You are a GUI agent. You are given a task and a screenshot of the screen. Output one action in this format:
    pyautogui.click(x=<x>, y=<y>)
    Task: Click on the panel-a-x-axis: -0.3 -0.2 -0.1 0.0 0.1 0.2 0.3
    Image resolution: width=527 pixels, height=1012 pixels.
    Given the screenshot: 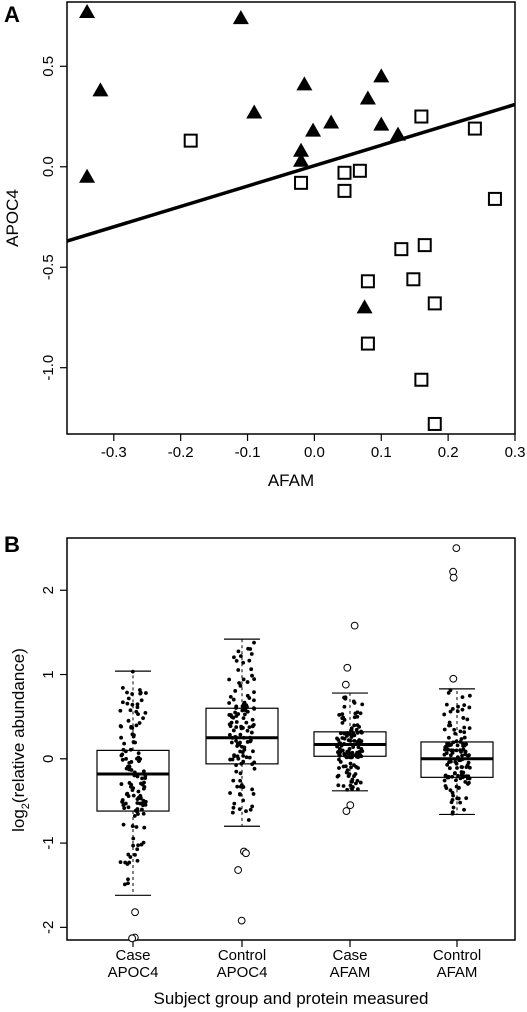 What is the action you would take?
    pyautogui.click(x=313, y=447)
    